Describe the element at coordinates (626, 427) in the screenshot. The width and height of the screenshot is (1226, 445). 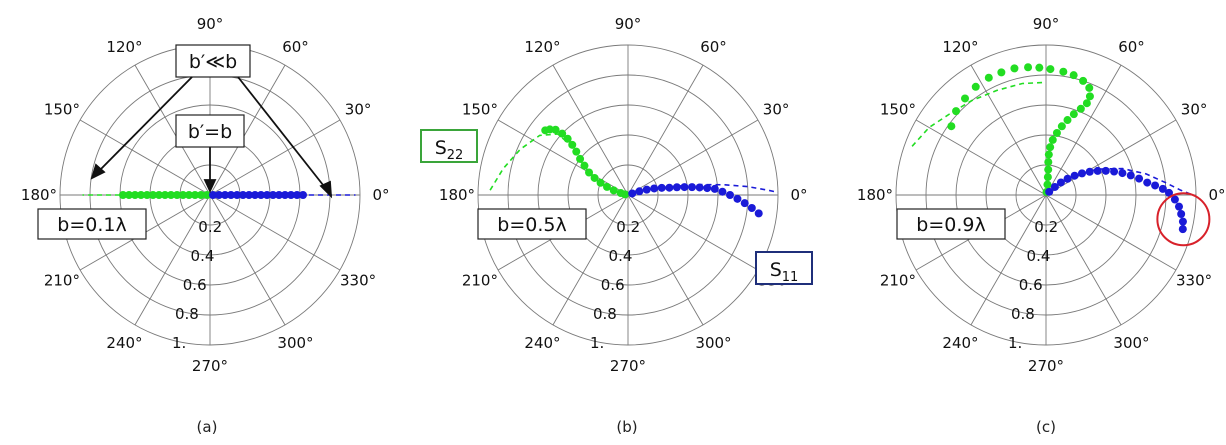
I see `caption-b: (b)` at that location.